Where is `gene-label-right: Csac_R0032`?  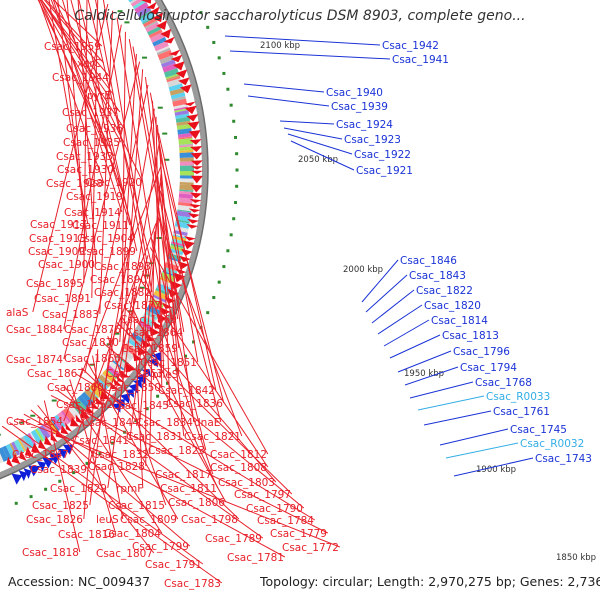
gene-label-right: Csac_R0032 is located at coordinates (552, 444).